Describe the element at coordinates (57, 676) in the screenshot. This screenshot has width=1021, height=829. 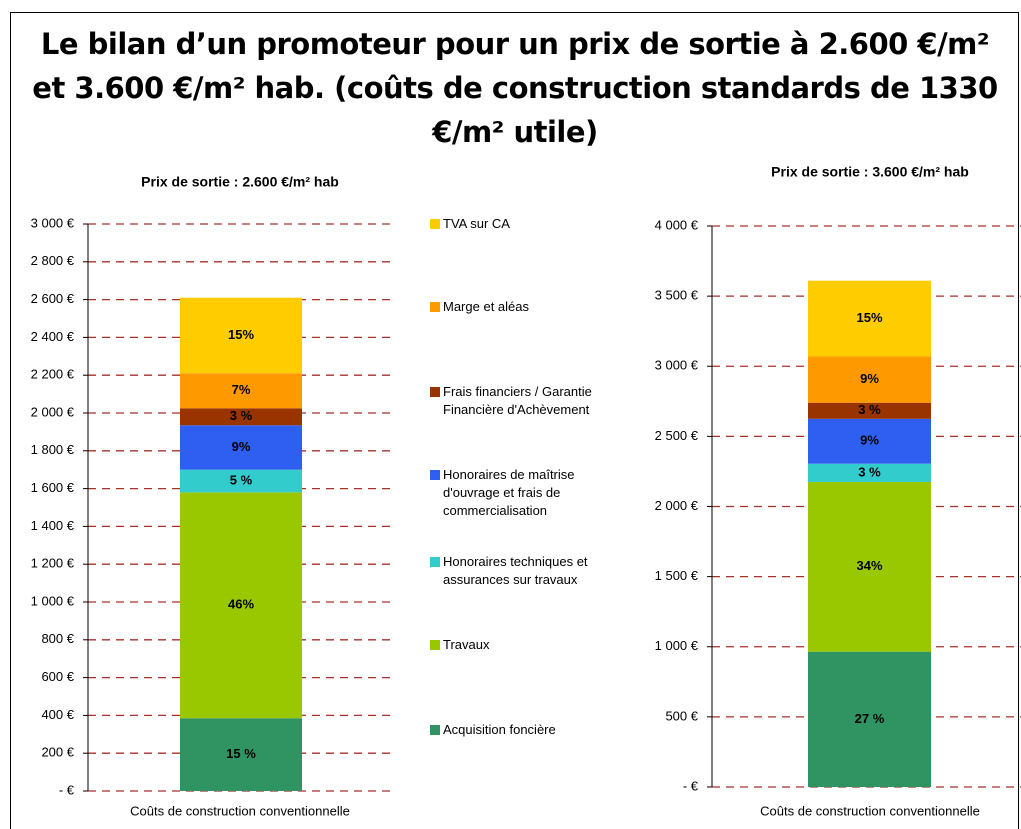
I see `y-tick-label: 600 €` at that location.